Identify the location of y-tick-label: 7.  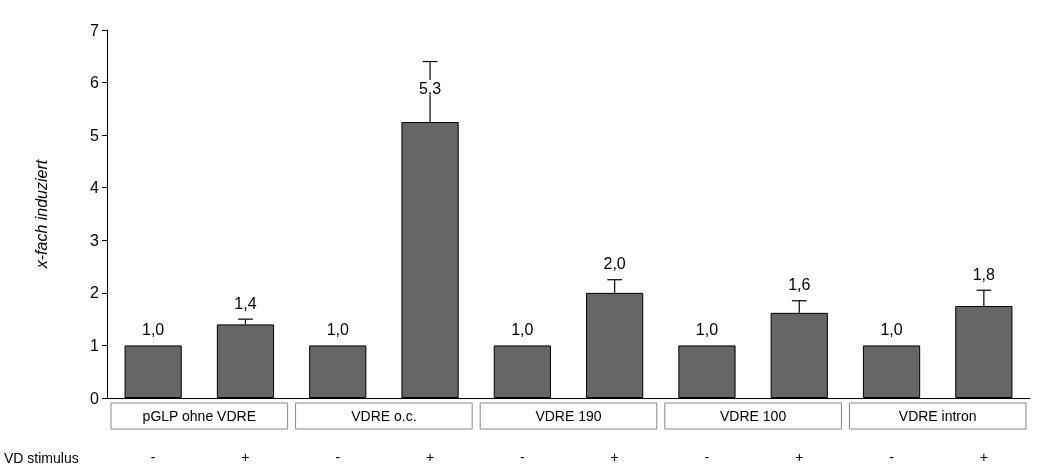
(95, 30).